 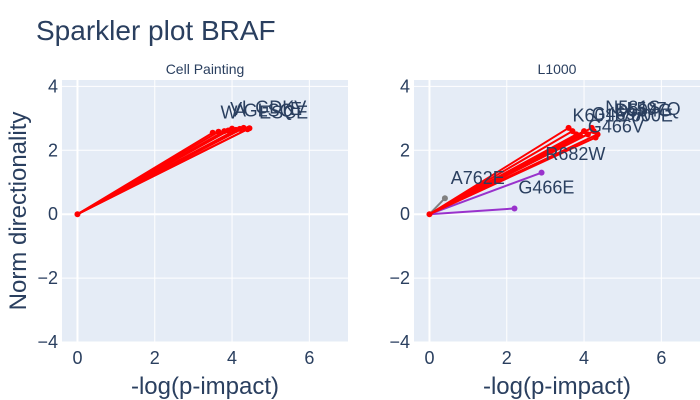 What do you see at coordinates (205, 386) in the screenshot?
I see `x-axis-title-left: -log(p-impact)` at bounding box center [205, 386].